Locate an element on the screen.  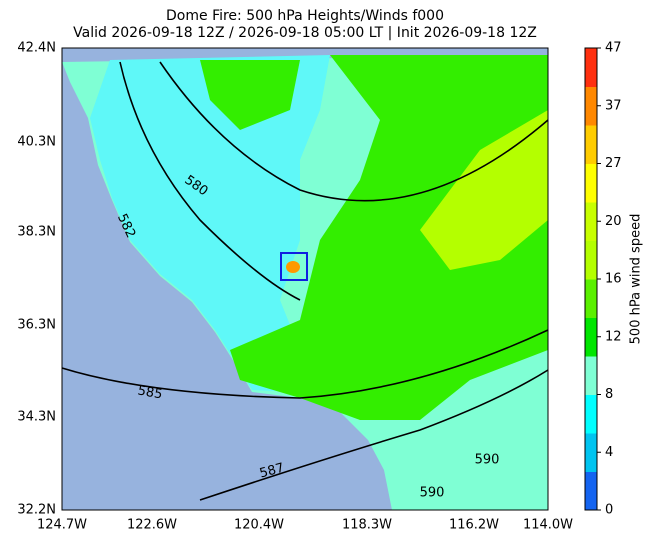
fire-box is located at coordinates (294, 266).